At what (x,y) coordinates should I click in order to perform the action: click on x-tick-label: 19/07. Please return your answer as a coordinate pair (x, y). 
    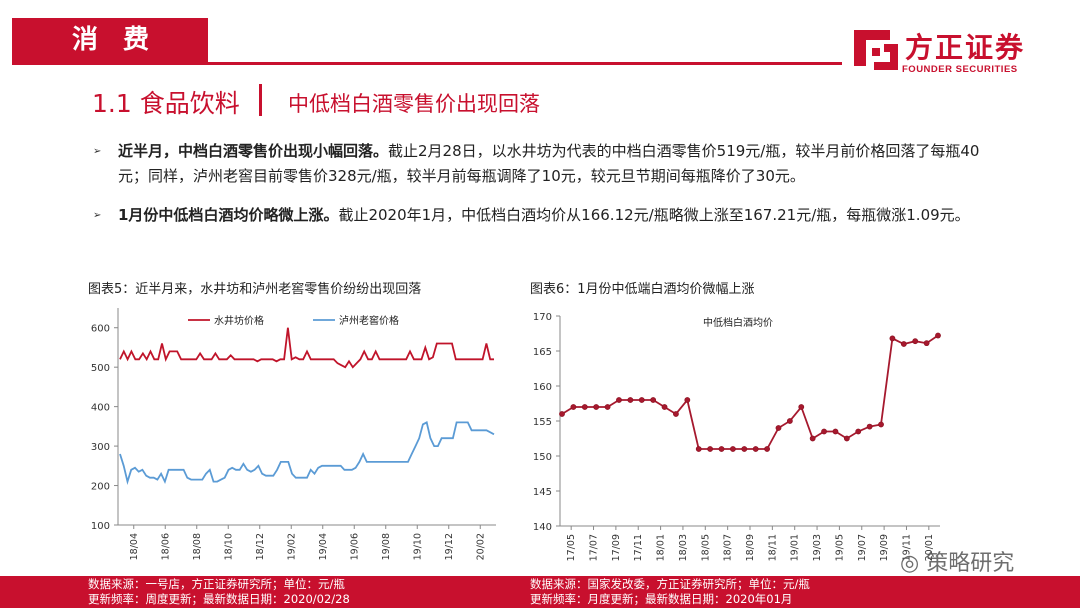
    Looking at the image, I should click on (862, 547).